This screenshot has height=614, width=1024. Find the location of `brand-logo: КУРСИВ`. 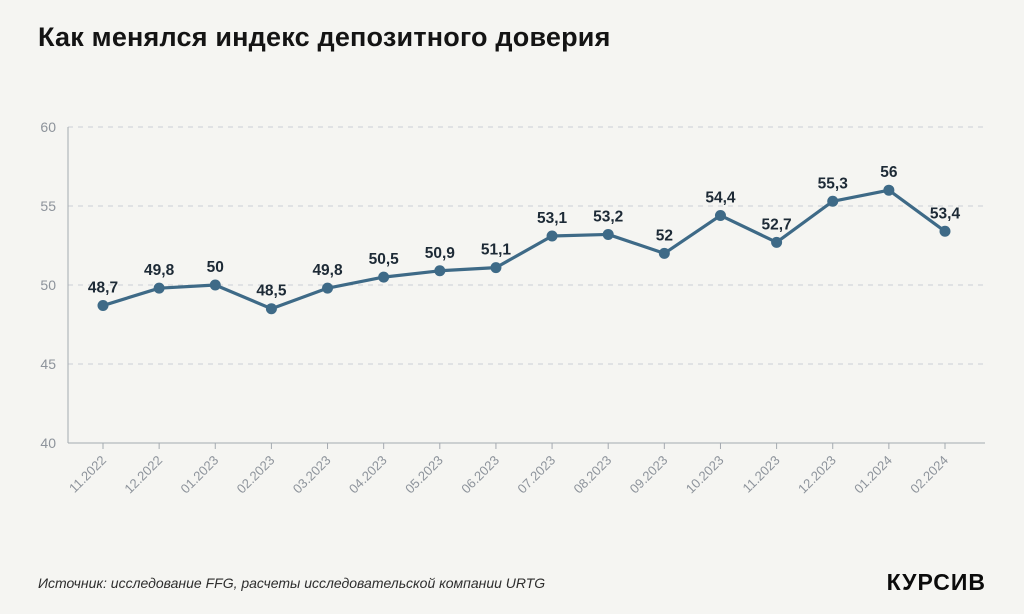

brand-logo: КУРСИВ is located at coordinates (936, 582).